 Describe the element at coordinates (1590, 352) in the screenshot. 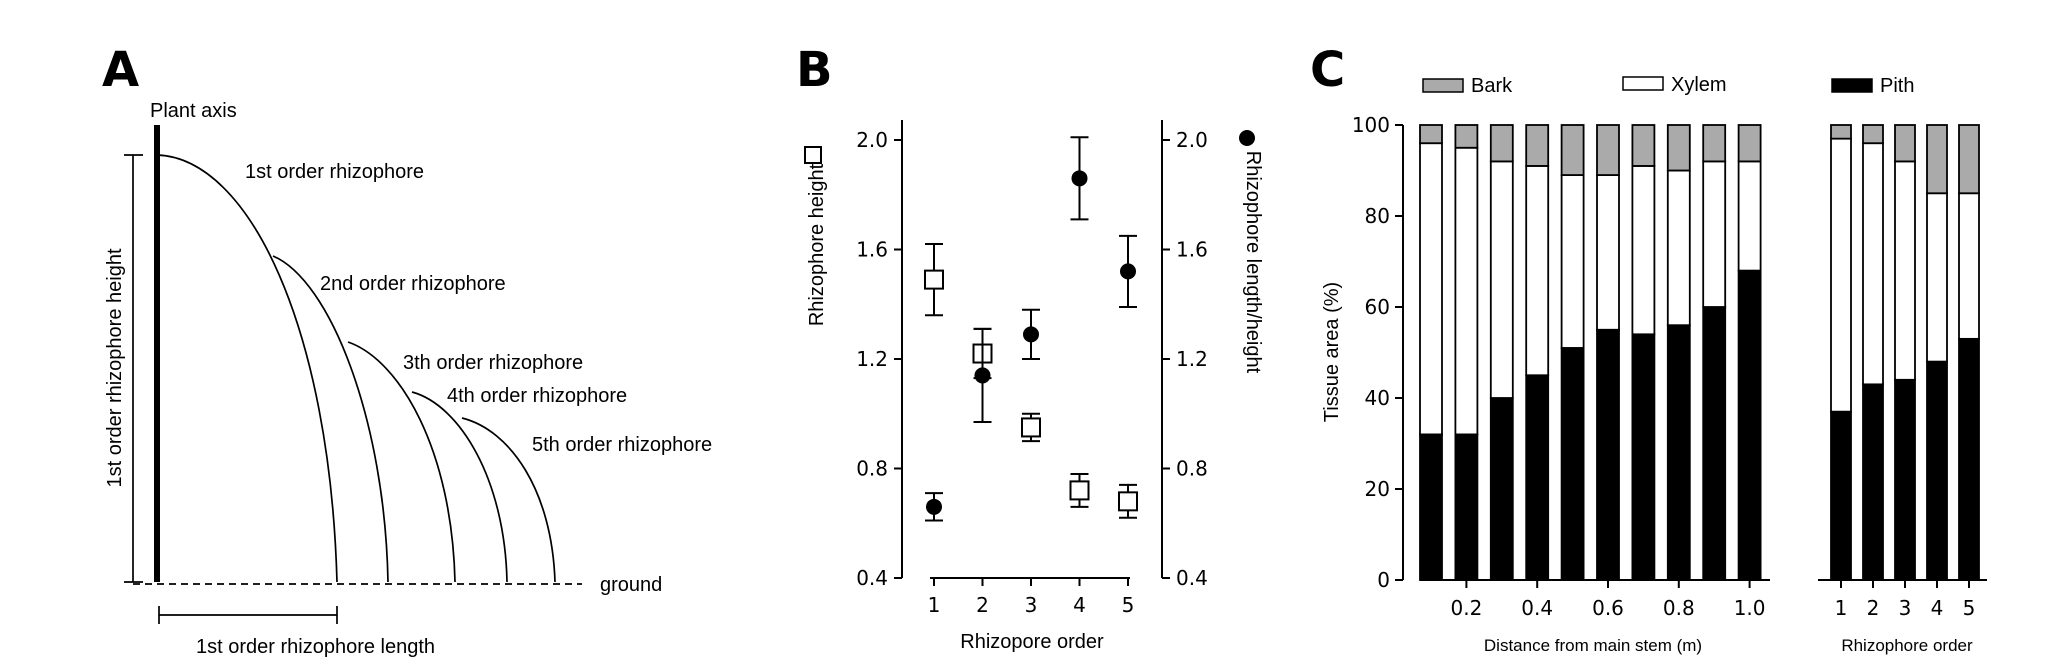

I see `c-left-bars` at that location.